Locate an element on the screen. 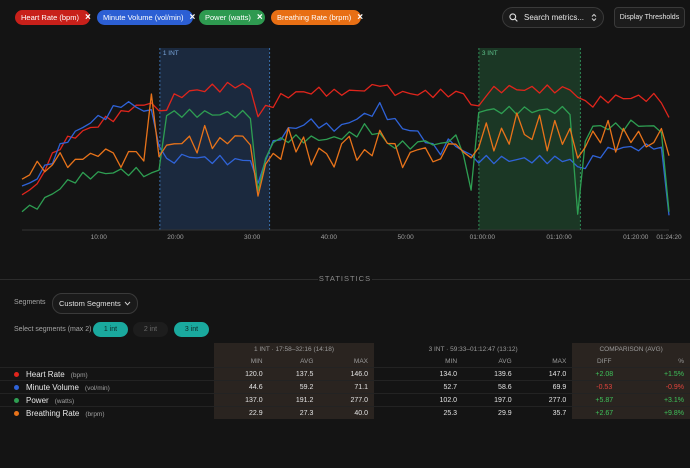 The height and width of the screenshot is (468, 690). seg1-max: 146.0 is located at coordinates (346, 374).